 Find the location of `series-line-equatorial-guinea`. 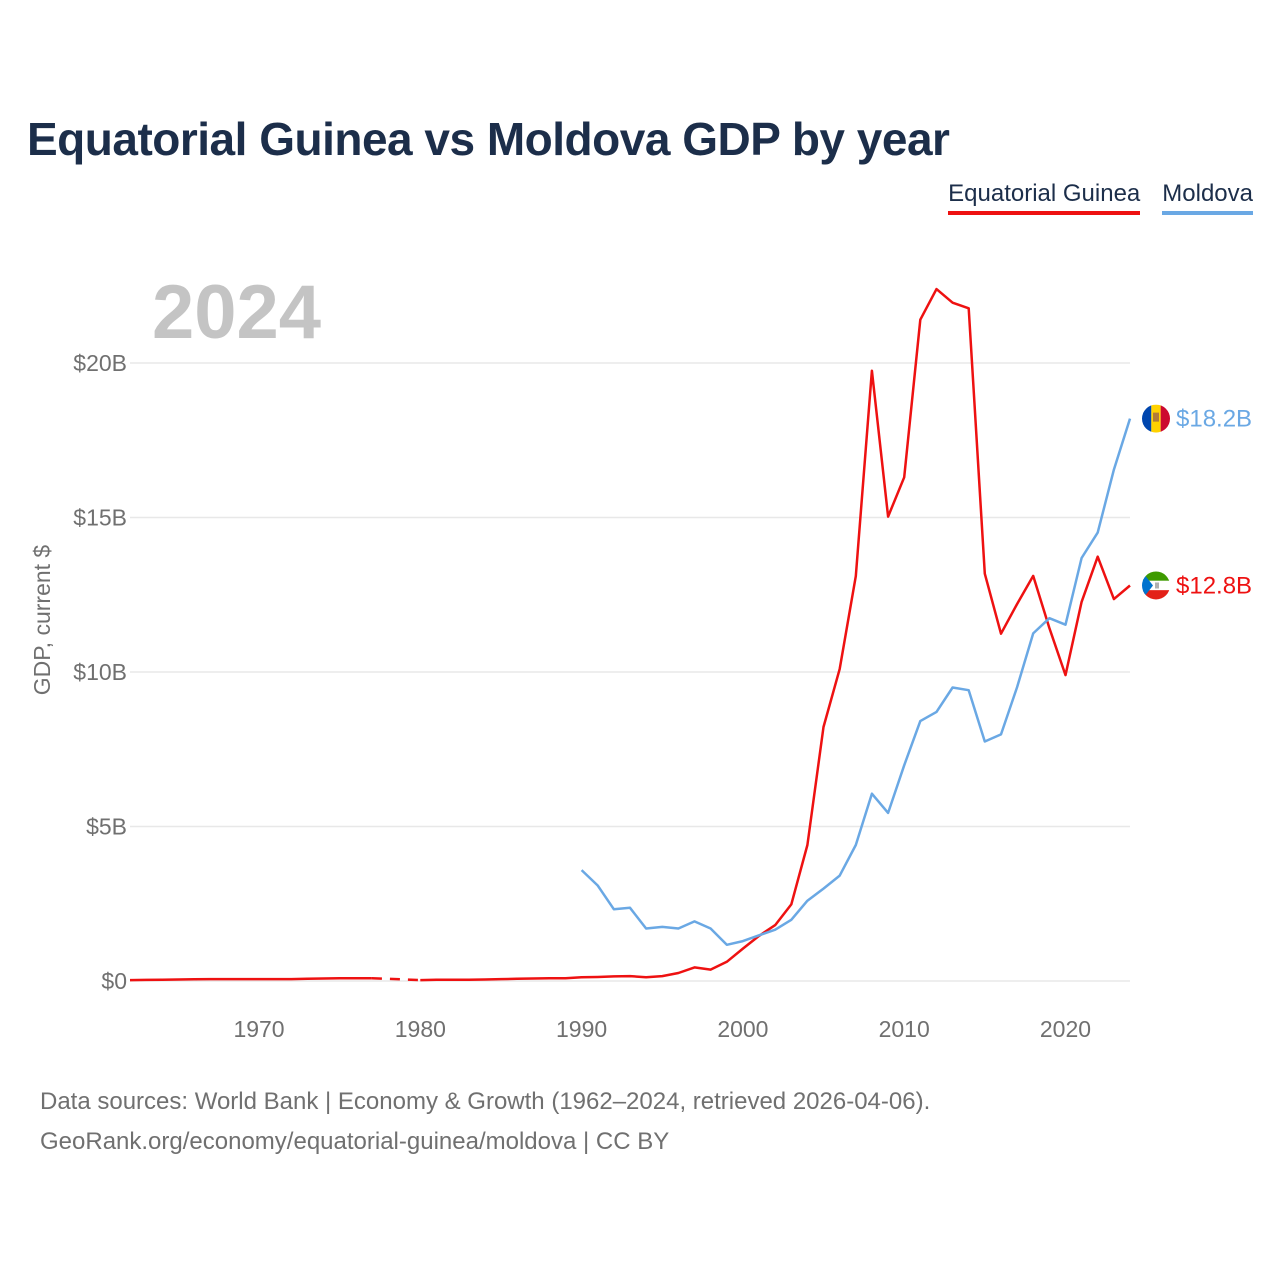

series-line-equatorial-guinea is located at coordinates (250, 979).